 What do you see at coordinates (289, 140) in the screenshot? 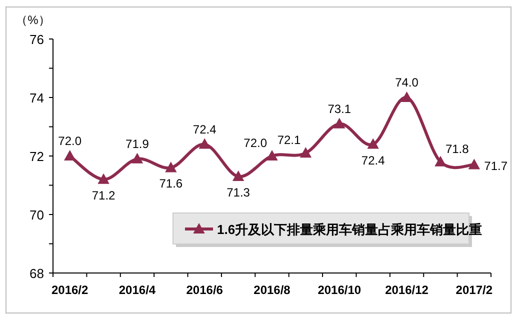
I see `data-label: 72.1` at bounding box center [289, 140].